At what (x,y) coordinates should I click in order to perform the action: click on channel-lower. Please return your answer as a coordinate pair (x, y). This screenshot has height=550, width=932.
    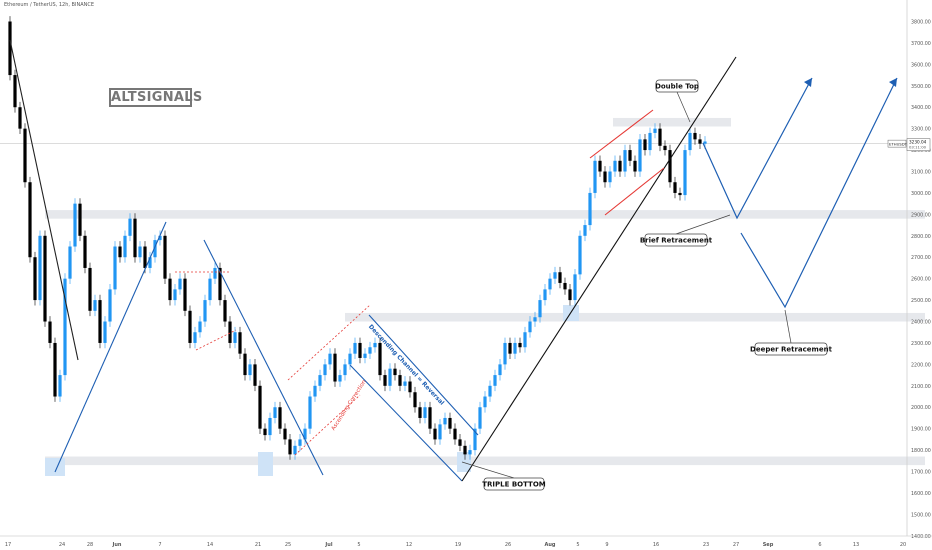
    Looking at the image, I should click on (406, 423).